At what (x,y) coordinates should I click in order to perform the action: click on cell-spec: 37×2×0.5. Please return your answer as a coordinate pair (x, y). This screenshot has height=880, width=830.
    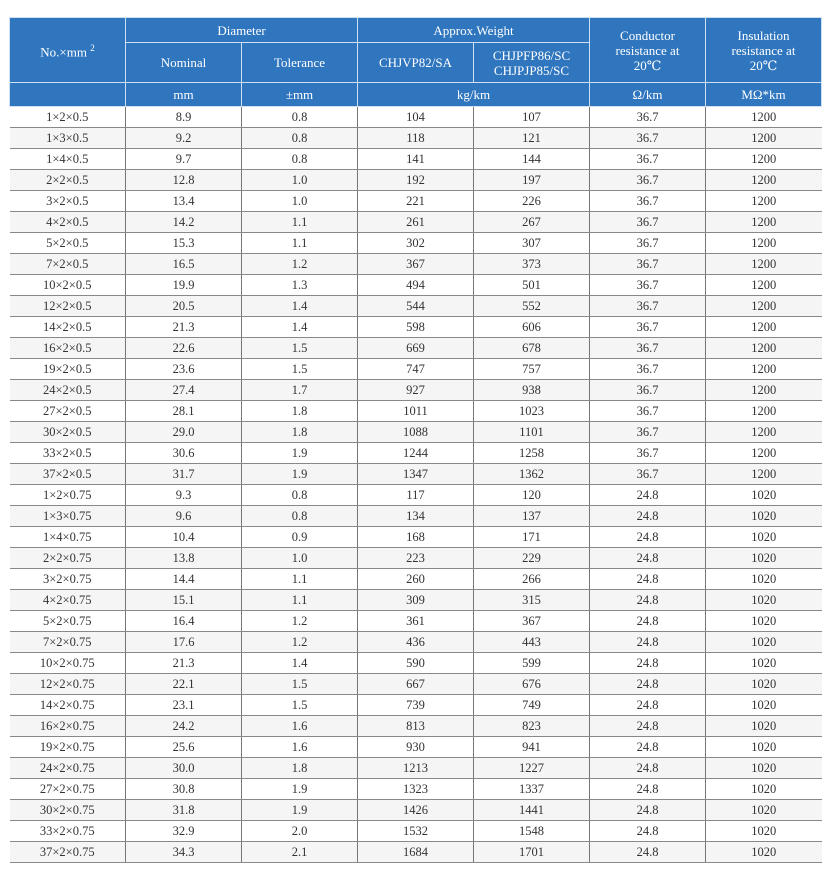
    Looking at the image, I should click on (67, 474).